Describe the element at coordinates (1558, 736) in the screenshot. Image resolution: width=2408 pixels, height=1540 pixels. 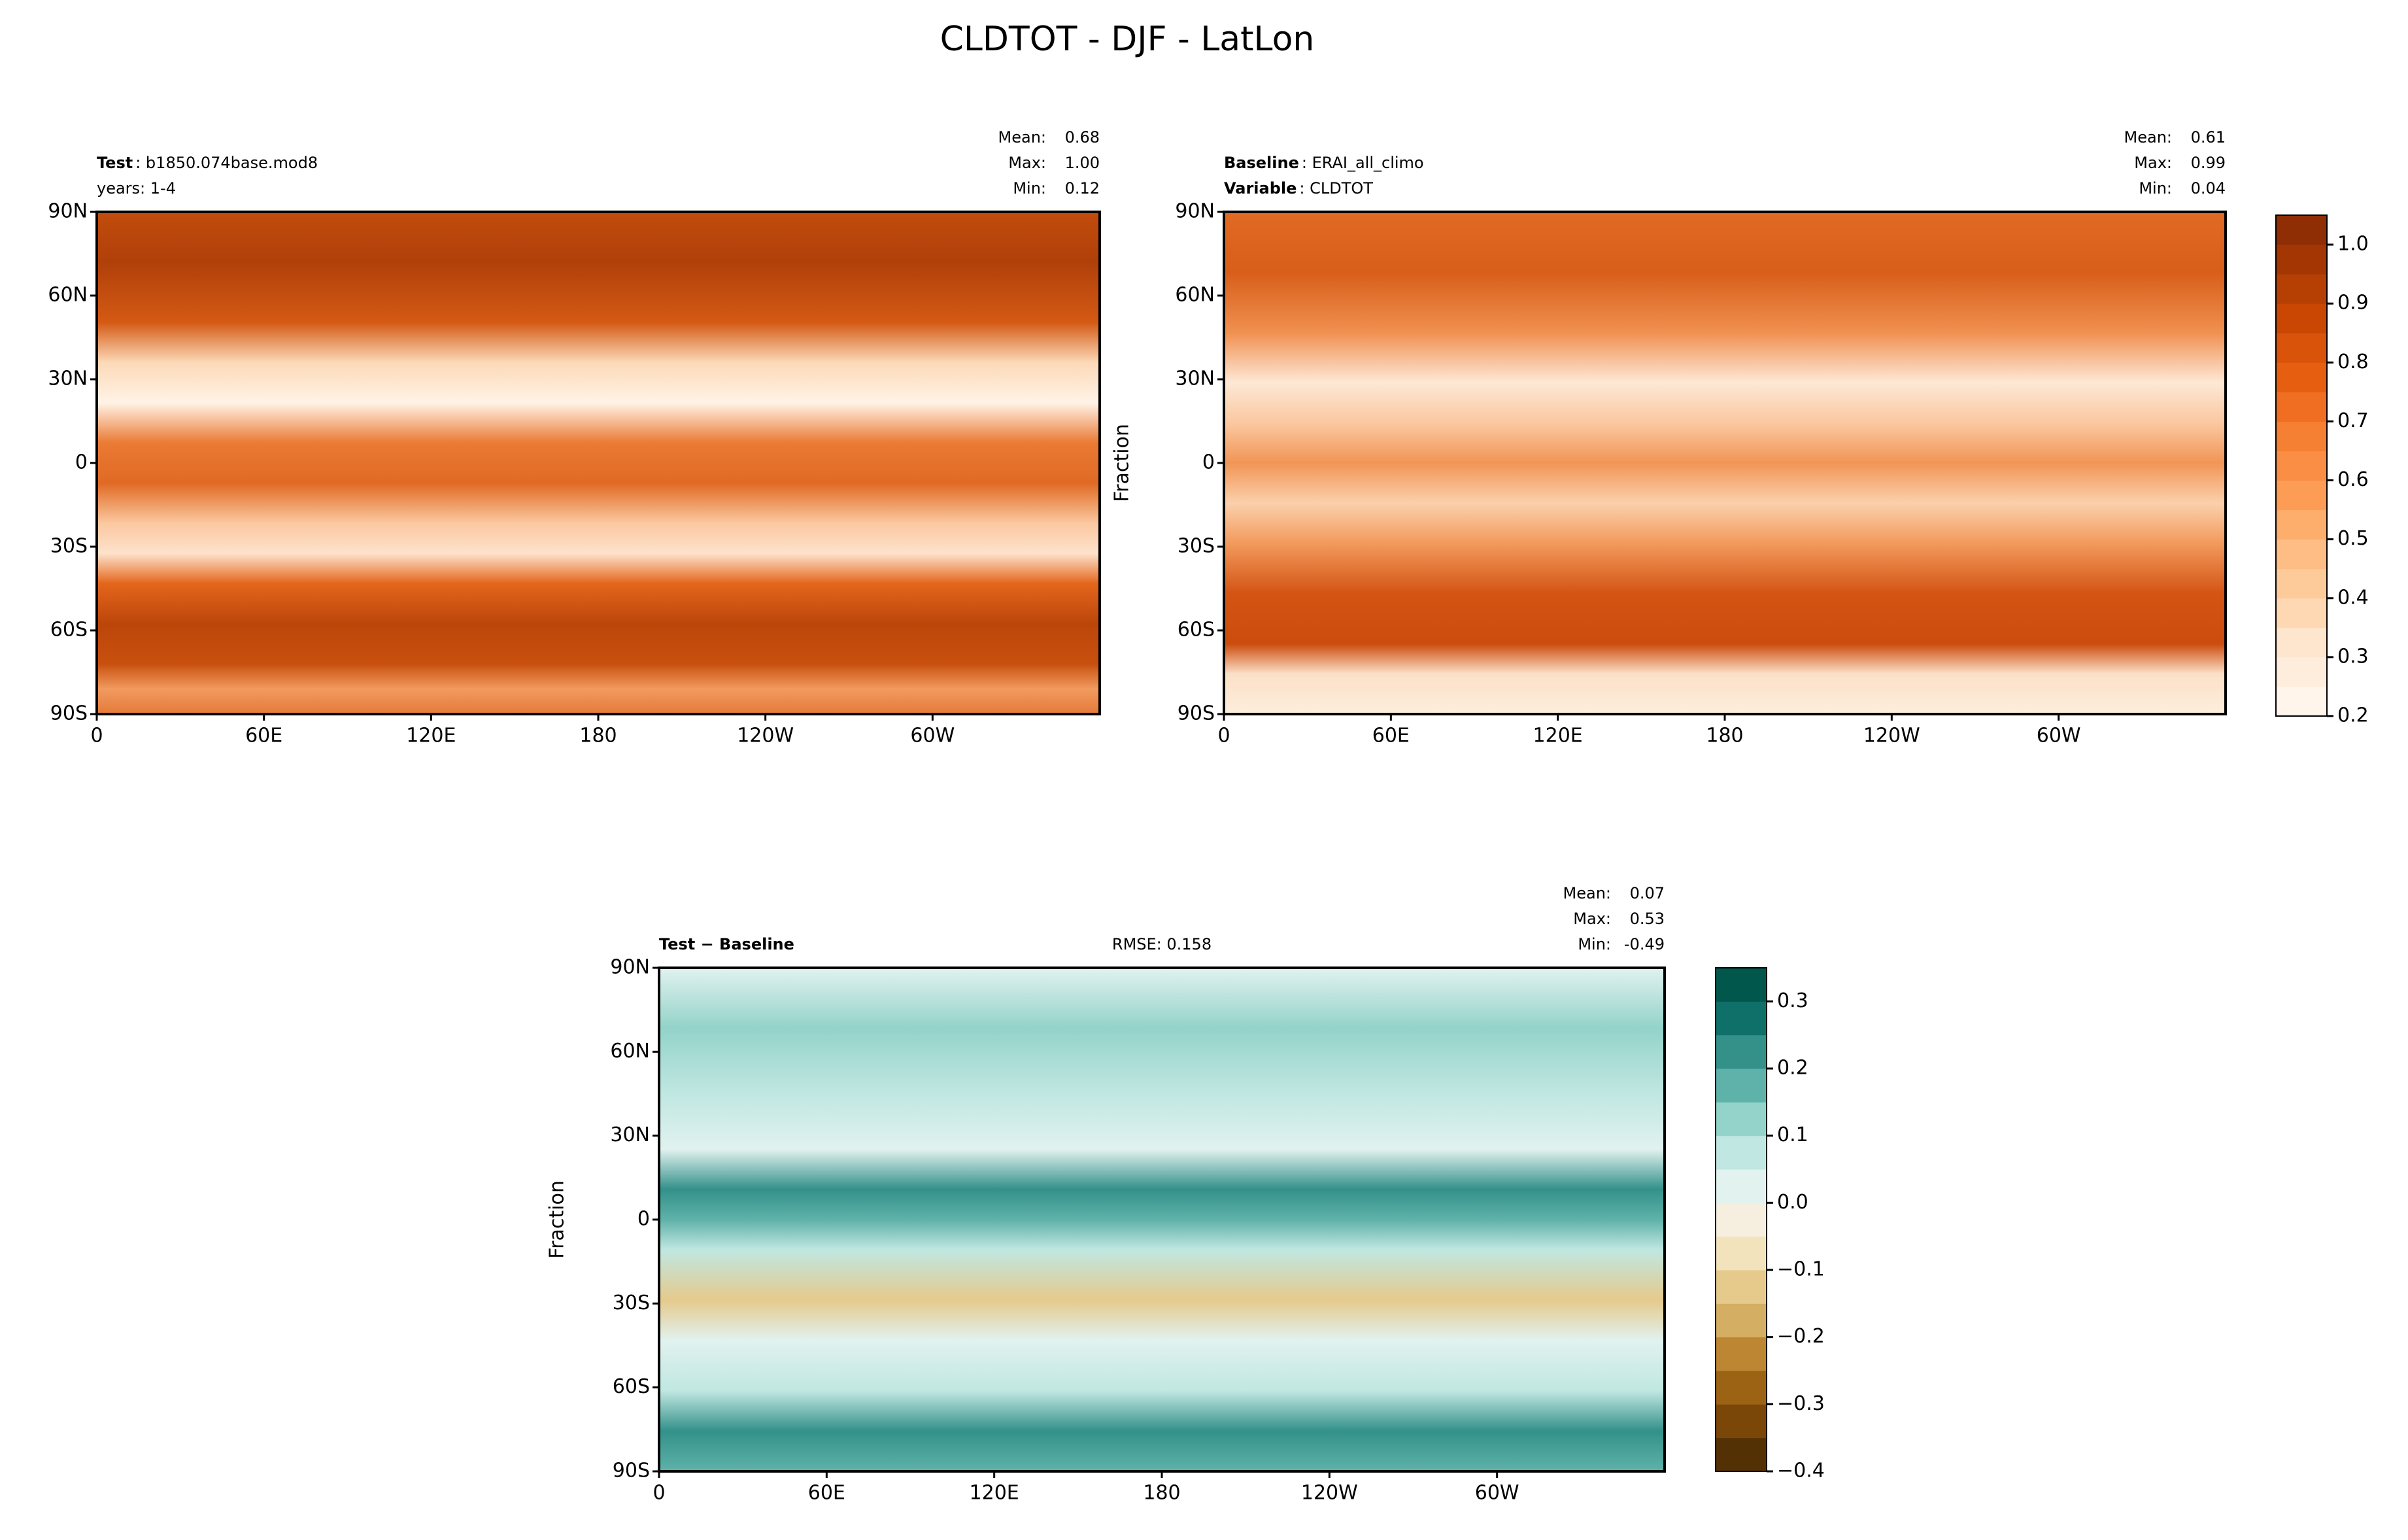
I see `x-tick-label: 120E` at that location.